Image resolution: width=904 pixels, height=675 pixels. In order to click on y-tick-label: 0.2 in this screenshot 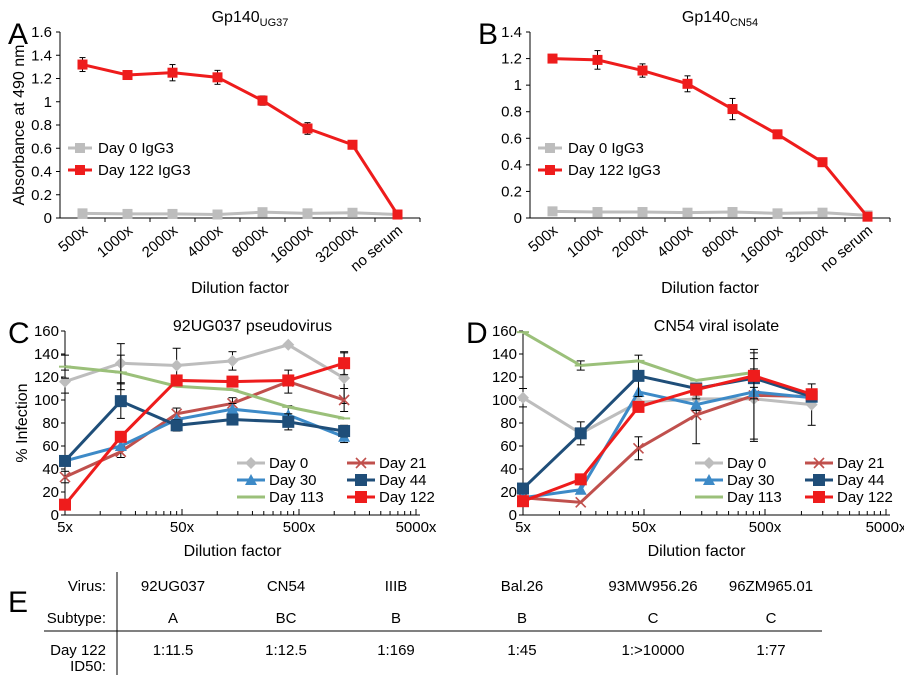, I will do `click(41, 195)`.